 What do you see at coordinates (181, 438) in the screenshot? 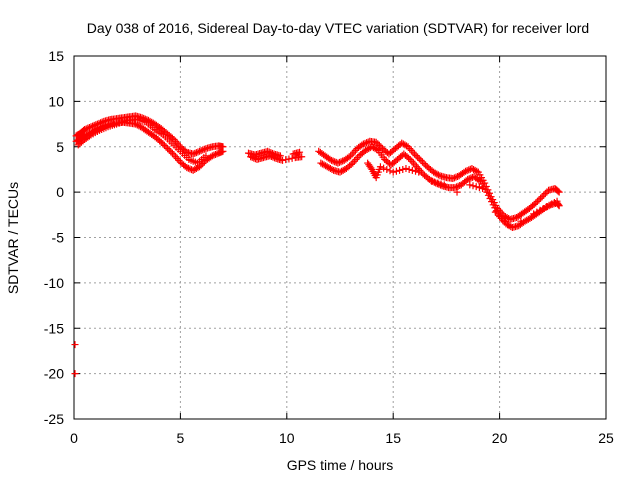
I see `x-tick-label: 5` at bounding box center [181, 438].